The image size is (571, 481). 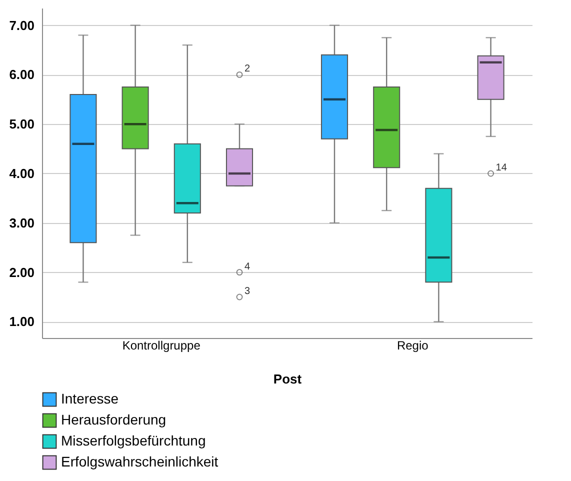 I want to click on x-axis-title: Post, so click(x=287, y=379).